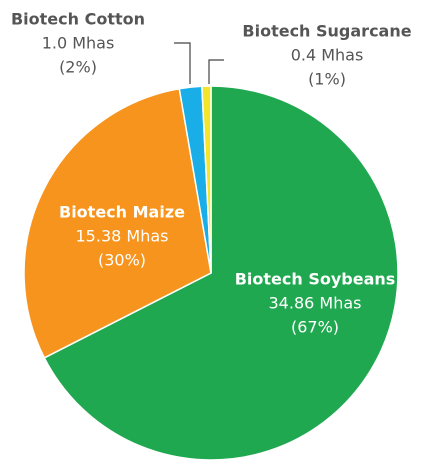 The image size is (422, 464). What do you see at coordinates (327, 55) in the screenshot?
I see `value-label: 0.4 Mhas` at bounding box center [327, 55].